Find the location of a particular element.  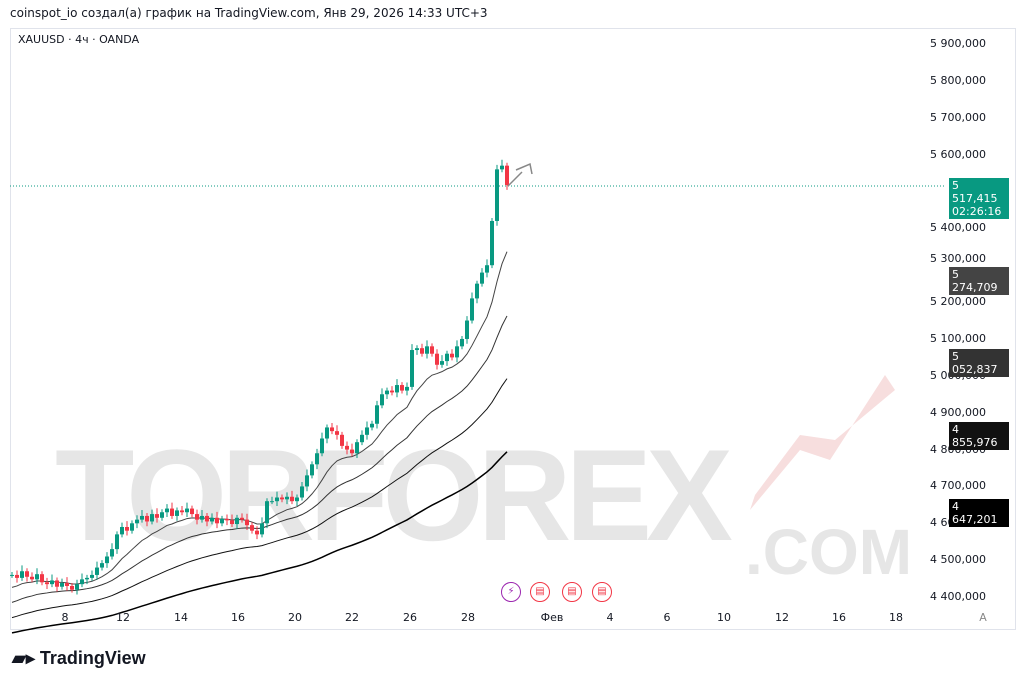

ma-tag-3: 4 855,976 is located at coordinates (979, 436).